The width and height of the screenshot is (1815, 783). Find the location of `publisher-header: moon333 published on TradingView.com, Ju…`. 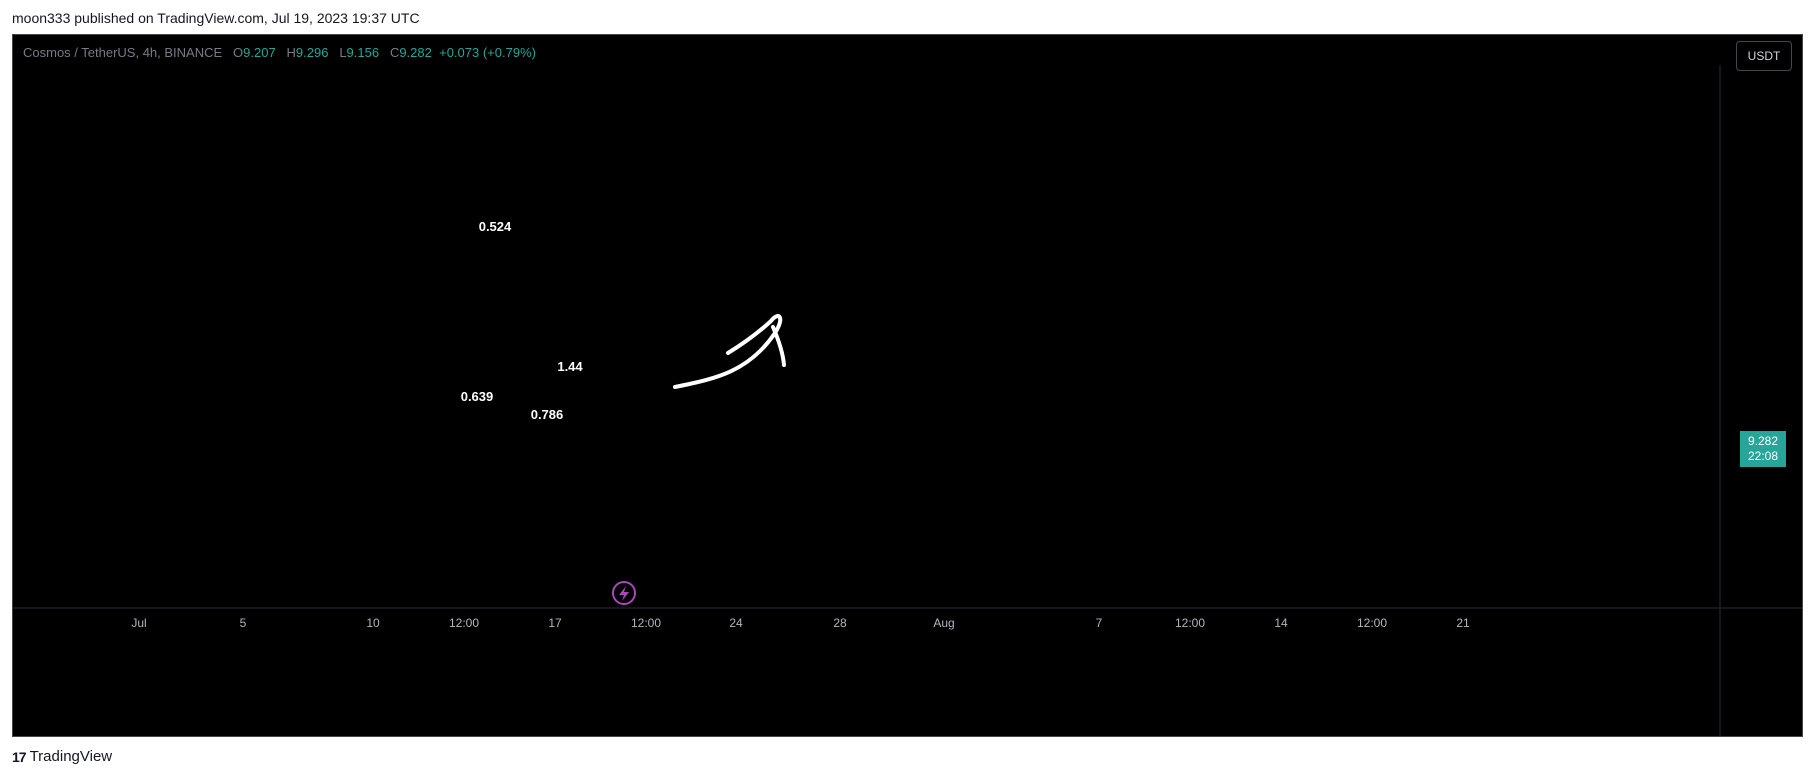

publisher-header: moon333 published on TradingView.com, Ju… is located at coordinates (216, 18).